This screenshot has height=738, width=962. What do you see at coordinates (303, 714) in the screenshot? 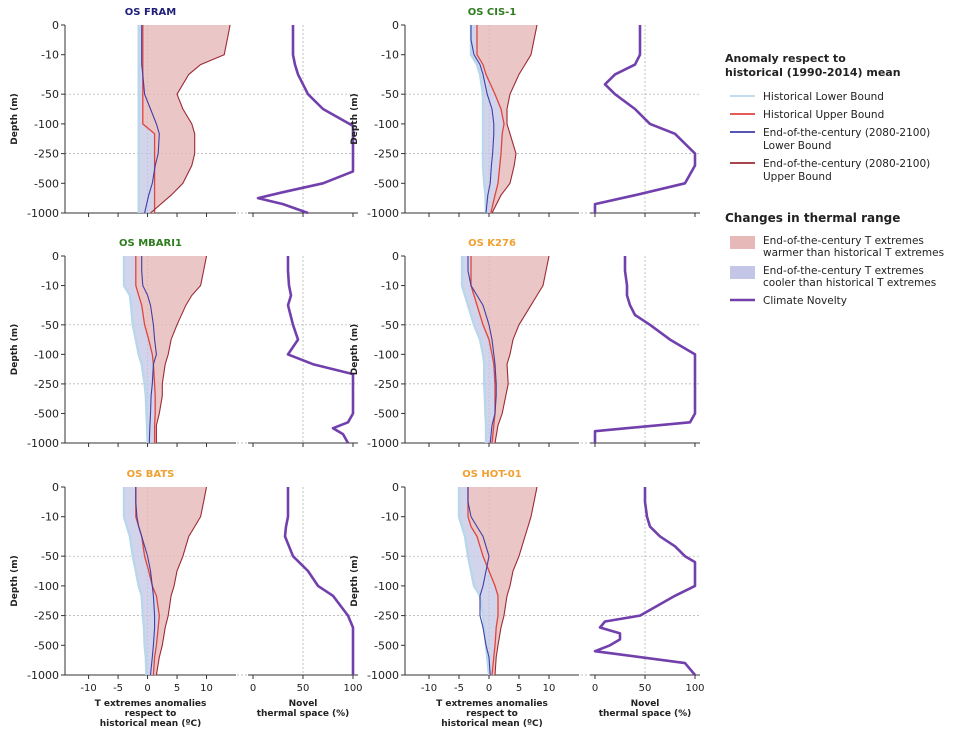
I see `x-axis-label-novelty: thermal space (%)` at bounding box center [303, 714].